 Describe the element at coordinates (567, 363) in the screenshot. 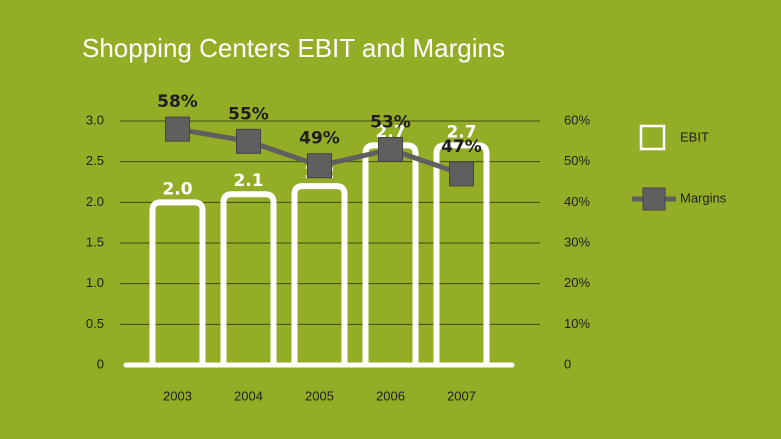

I see `y2-tick-label: 0` at that location.